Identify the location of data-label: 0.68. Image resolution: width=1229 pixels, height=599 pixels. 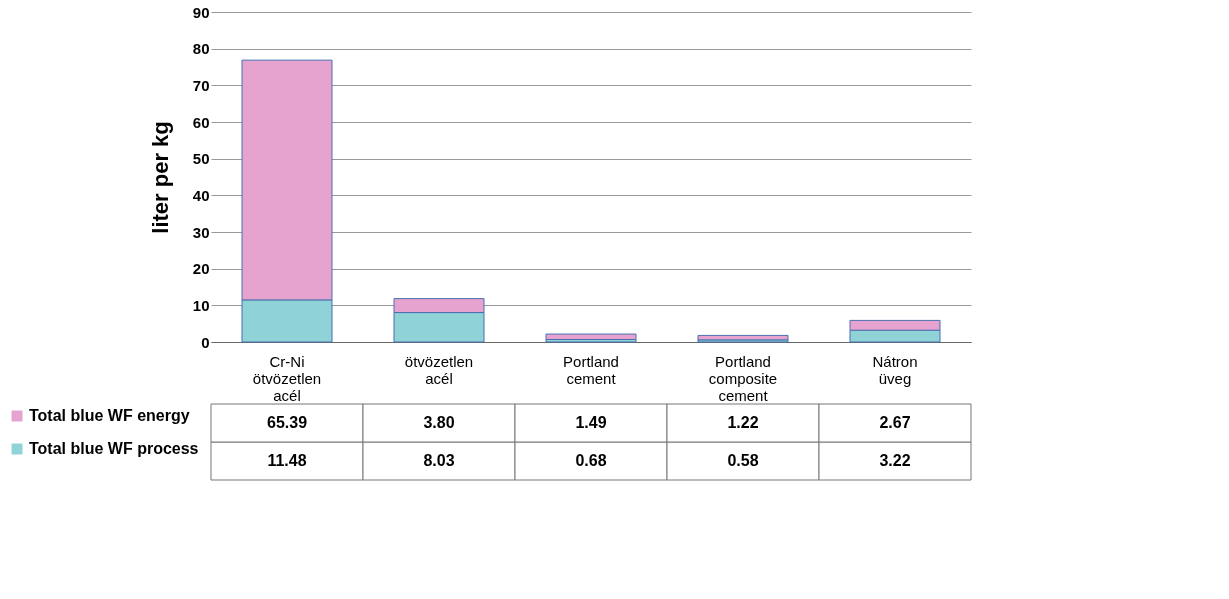
(591, 460).